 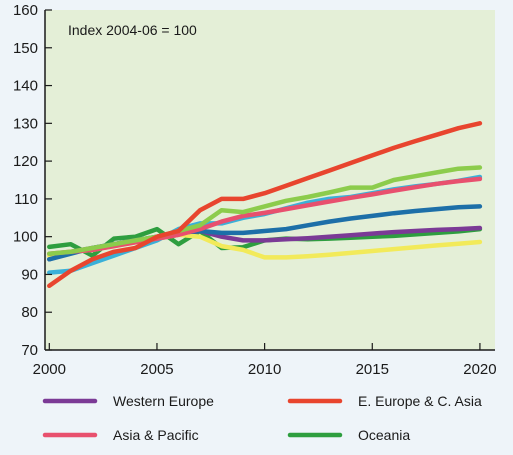 What do you see at coordinates (25, 10) in the screenshot?
I see `y-tick-label: 160` at bounding box center [25, 10].